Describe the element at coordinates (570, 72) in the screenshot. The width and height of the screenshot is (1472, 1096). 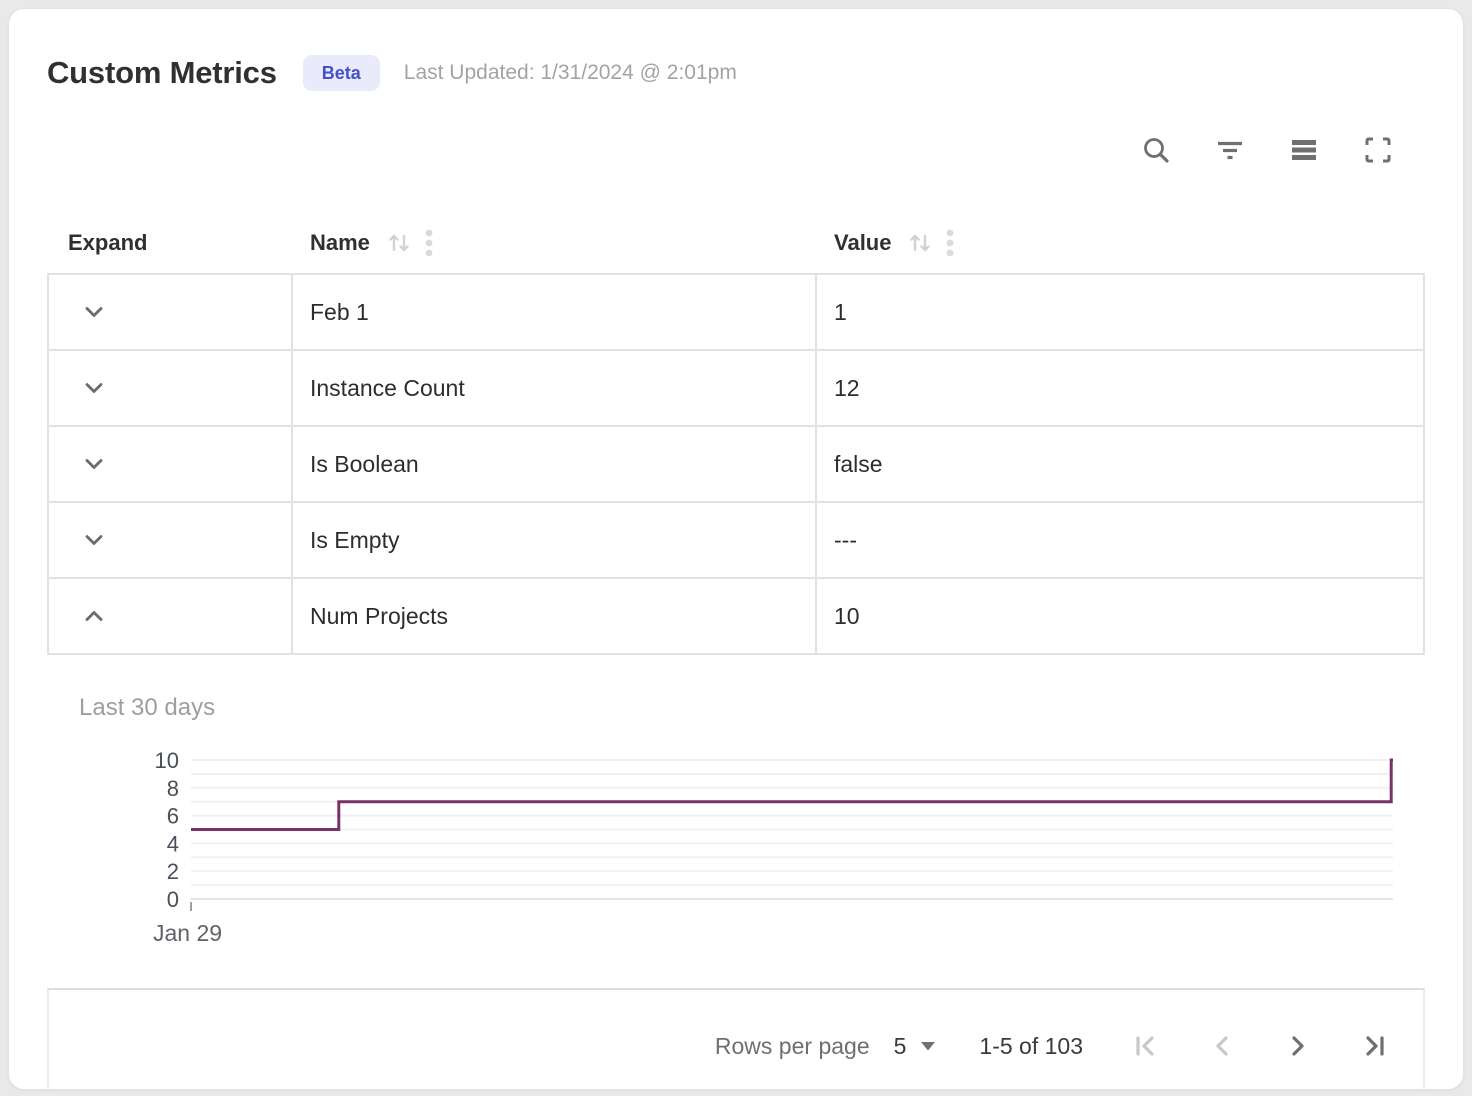
I see `last-updated-text: Last Updated: 1/31/2024 @ 2:01pm` at that location.